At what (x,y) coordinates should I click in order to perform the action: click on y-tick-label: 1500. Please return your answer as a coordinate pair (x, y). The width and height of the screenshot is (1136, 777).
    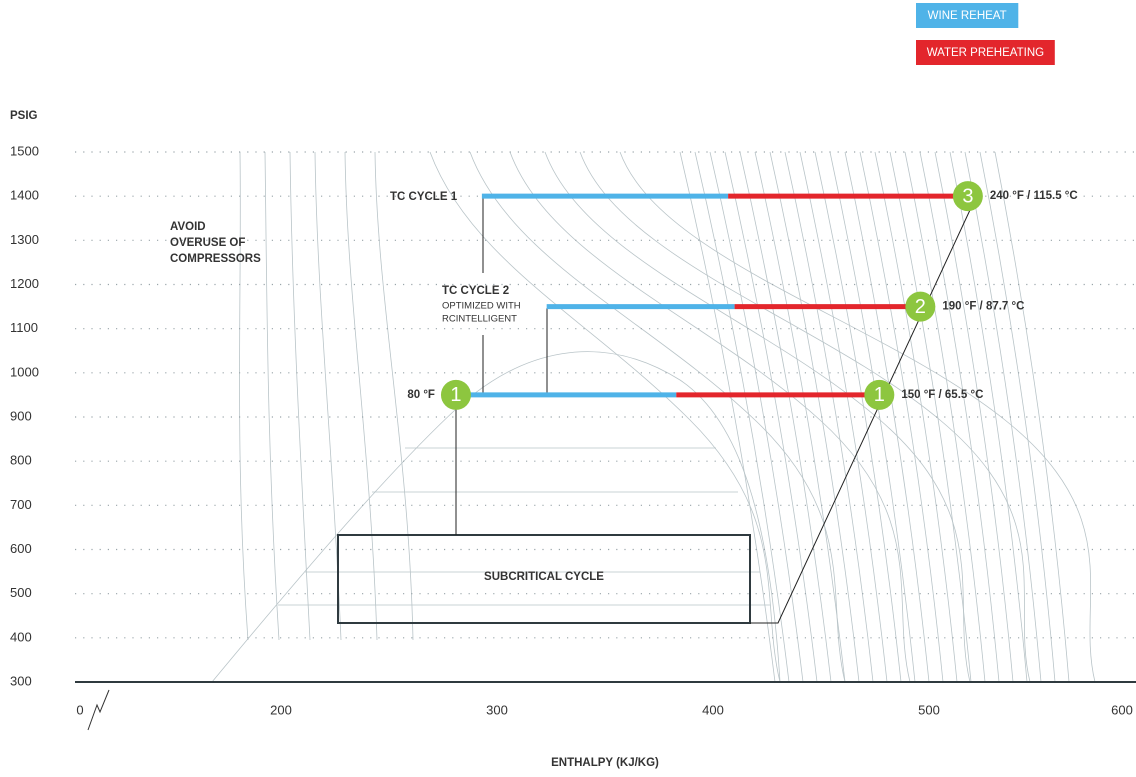
    Looking at the image, I should click on (24, 150).